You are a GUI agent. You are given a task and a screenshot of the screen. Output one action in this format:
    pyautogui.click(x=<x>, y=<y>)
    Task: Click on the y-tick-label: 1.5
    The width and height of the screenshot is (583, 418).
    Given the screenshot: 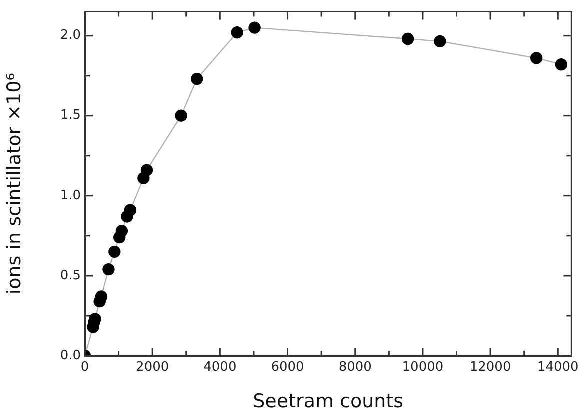 What is the action you would take?
    pyautogui.click(x=70, y=116)
    